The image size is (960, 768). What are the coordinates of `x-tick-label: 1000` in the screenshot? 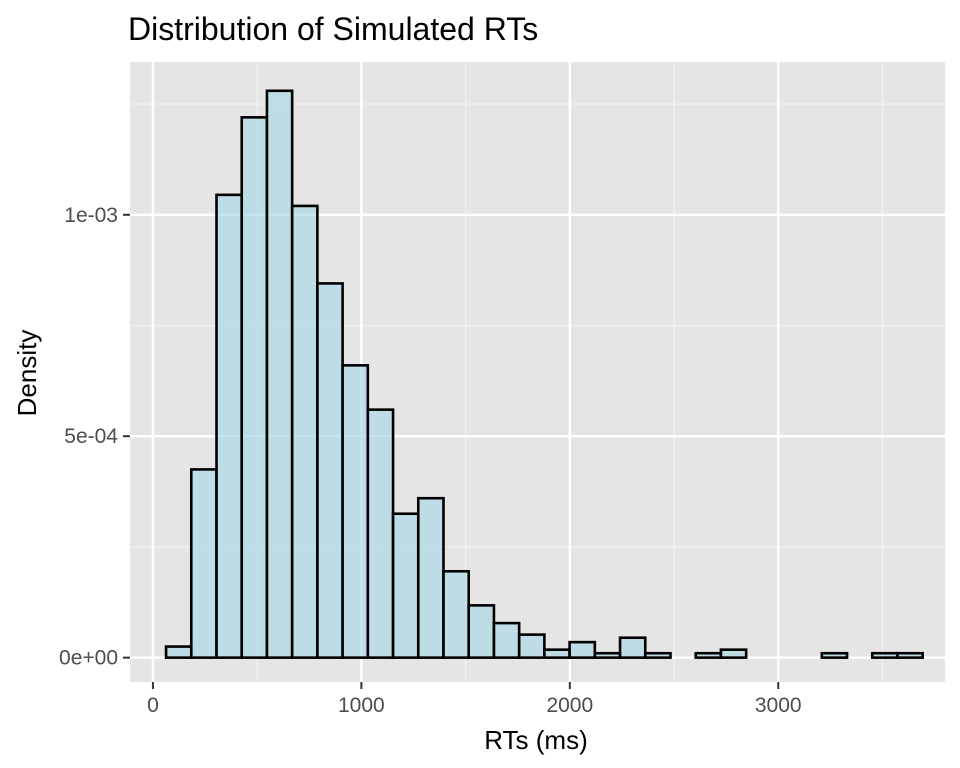 It's located at (361, 705).